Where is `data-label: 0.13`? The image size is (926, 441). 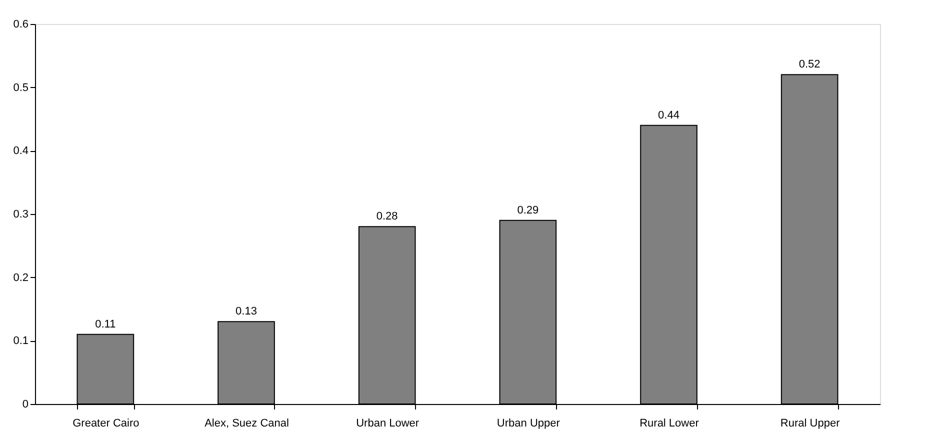 data-label: 0.13 is located at coordinates (246, 312).